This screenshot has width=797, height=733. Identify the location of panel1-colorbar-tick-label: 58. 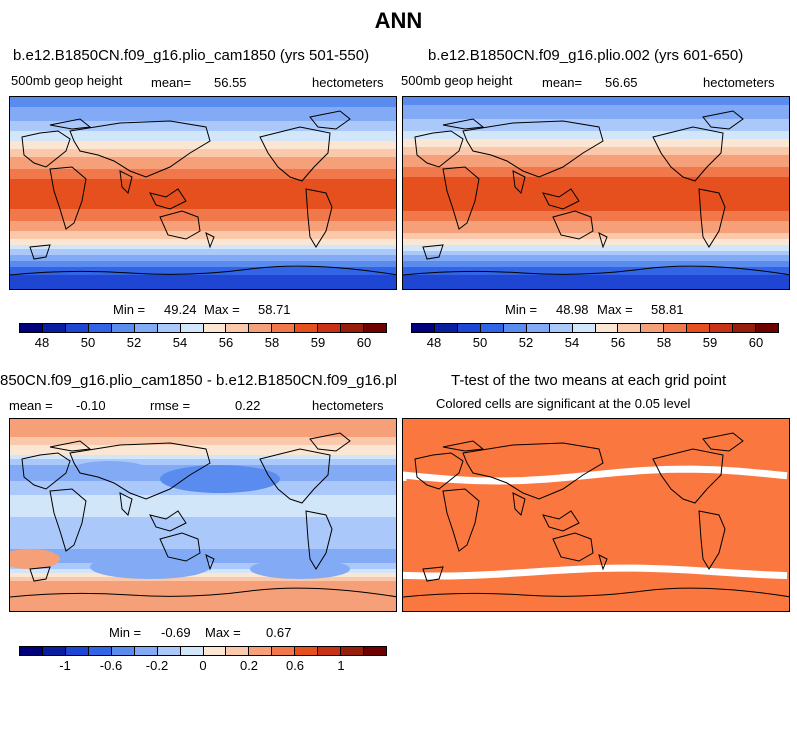
(272, 342).